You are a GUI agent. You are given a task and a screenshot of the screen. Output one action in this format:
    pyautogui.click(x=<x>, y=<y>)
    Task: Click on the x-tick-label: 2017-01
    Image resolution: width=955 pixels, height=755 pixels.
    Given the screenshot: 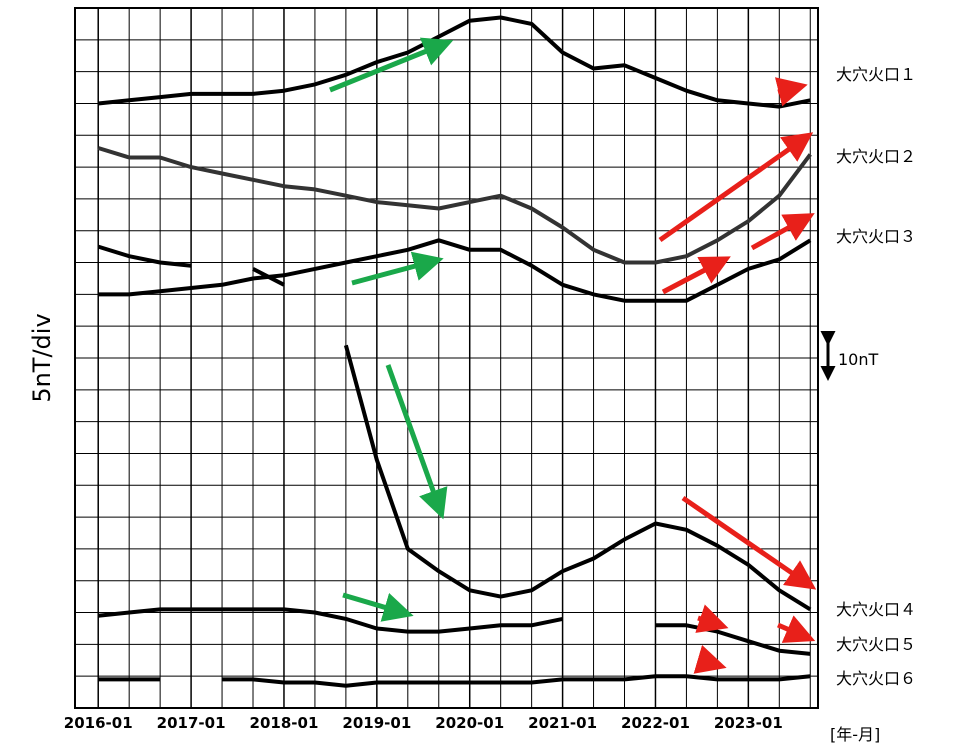 What is the action you would take?
    pyautogui.click(x=191, y=723)
    